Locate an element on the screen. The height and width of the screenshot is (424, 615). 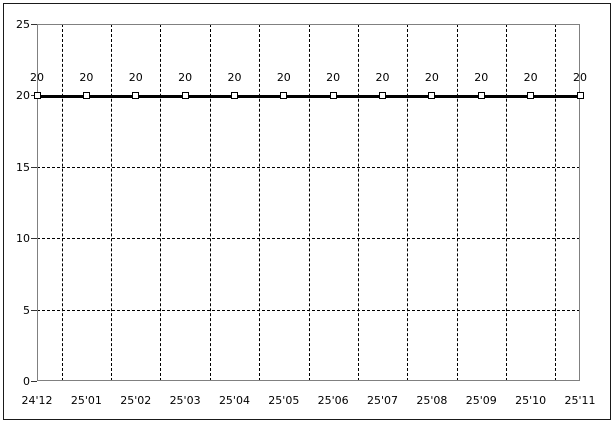
y-axis-tick-label: 0 is located at coordinates (26, 381).